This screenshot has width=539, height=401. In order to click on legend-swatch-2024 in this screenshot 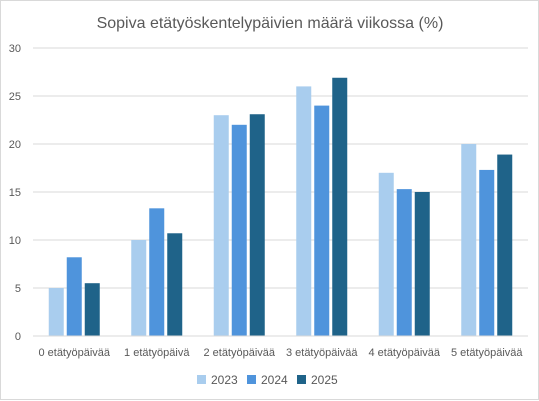, I will do `click(251, 379)`.